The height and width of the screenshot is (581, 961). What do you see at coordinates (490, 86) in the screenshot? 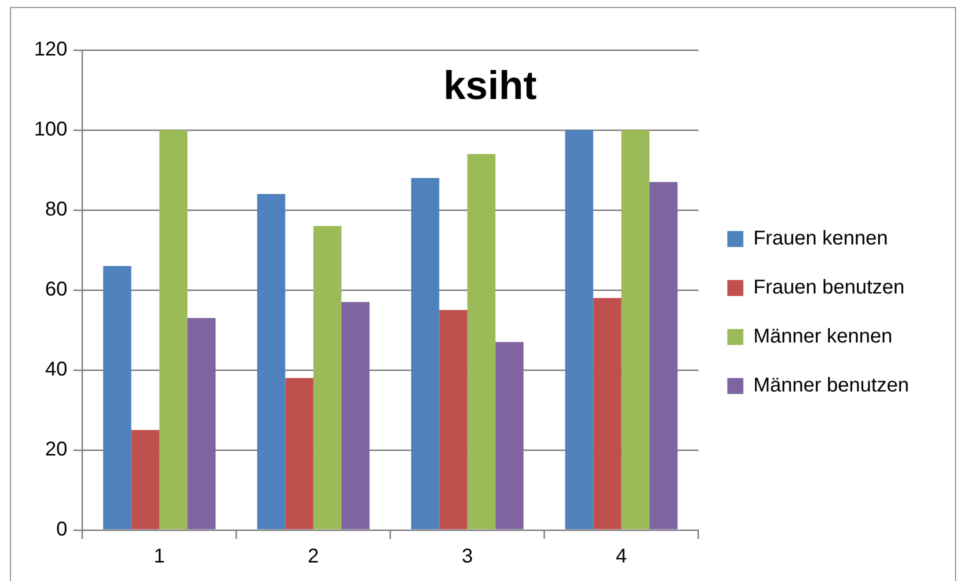
I see `chart-title: ksiht` at bounding box center [490, 86].